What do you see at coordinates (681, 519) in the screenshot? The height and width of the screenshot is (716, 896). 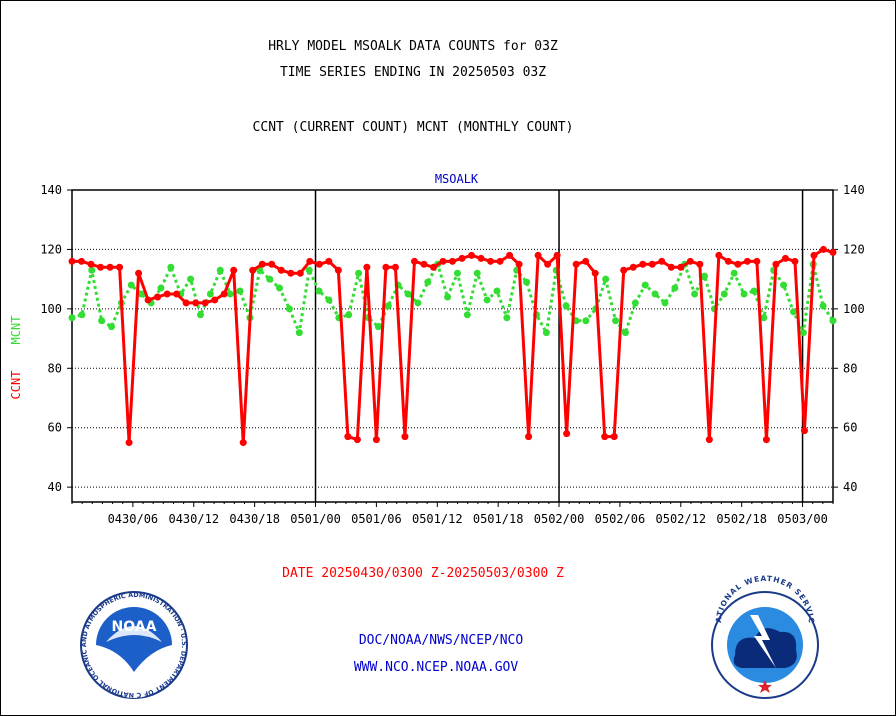 I see `x-tick-label: 0502/12` at bounding box center [681, 519].